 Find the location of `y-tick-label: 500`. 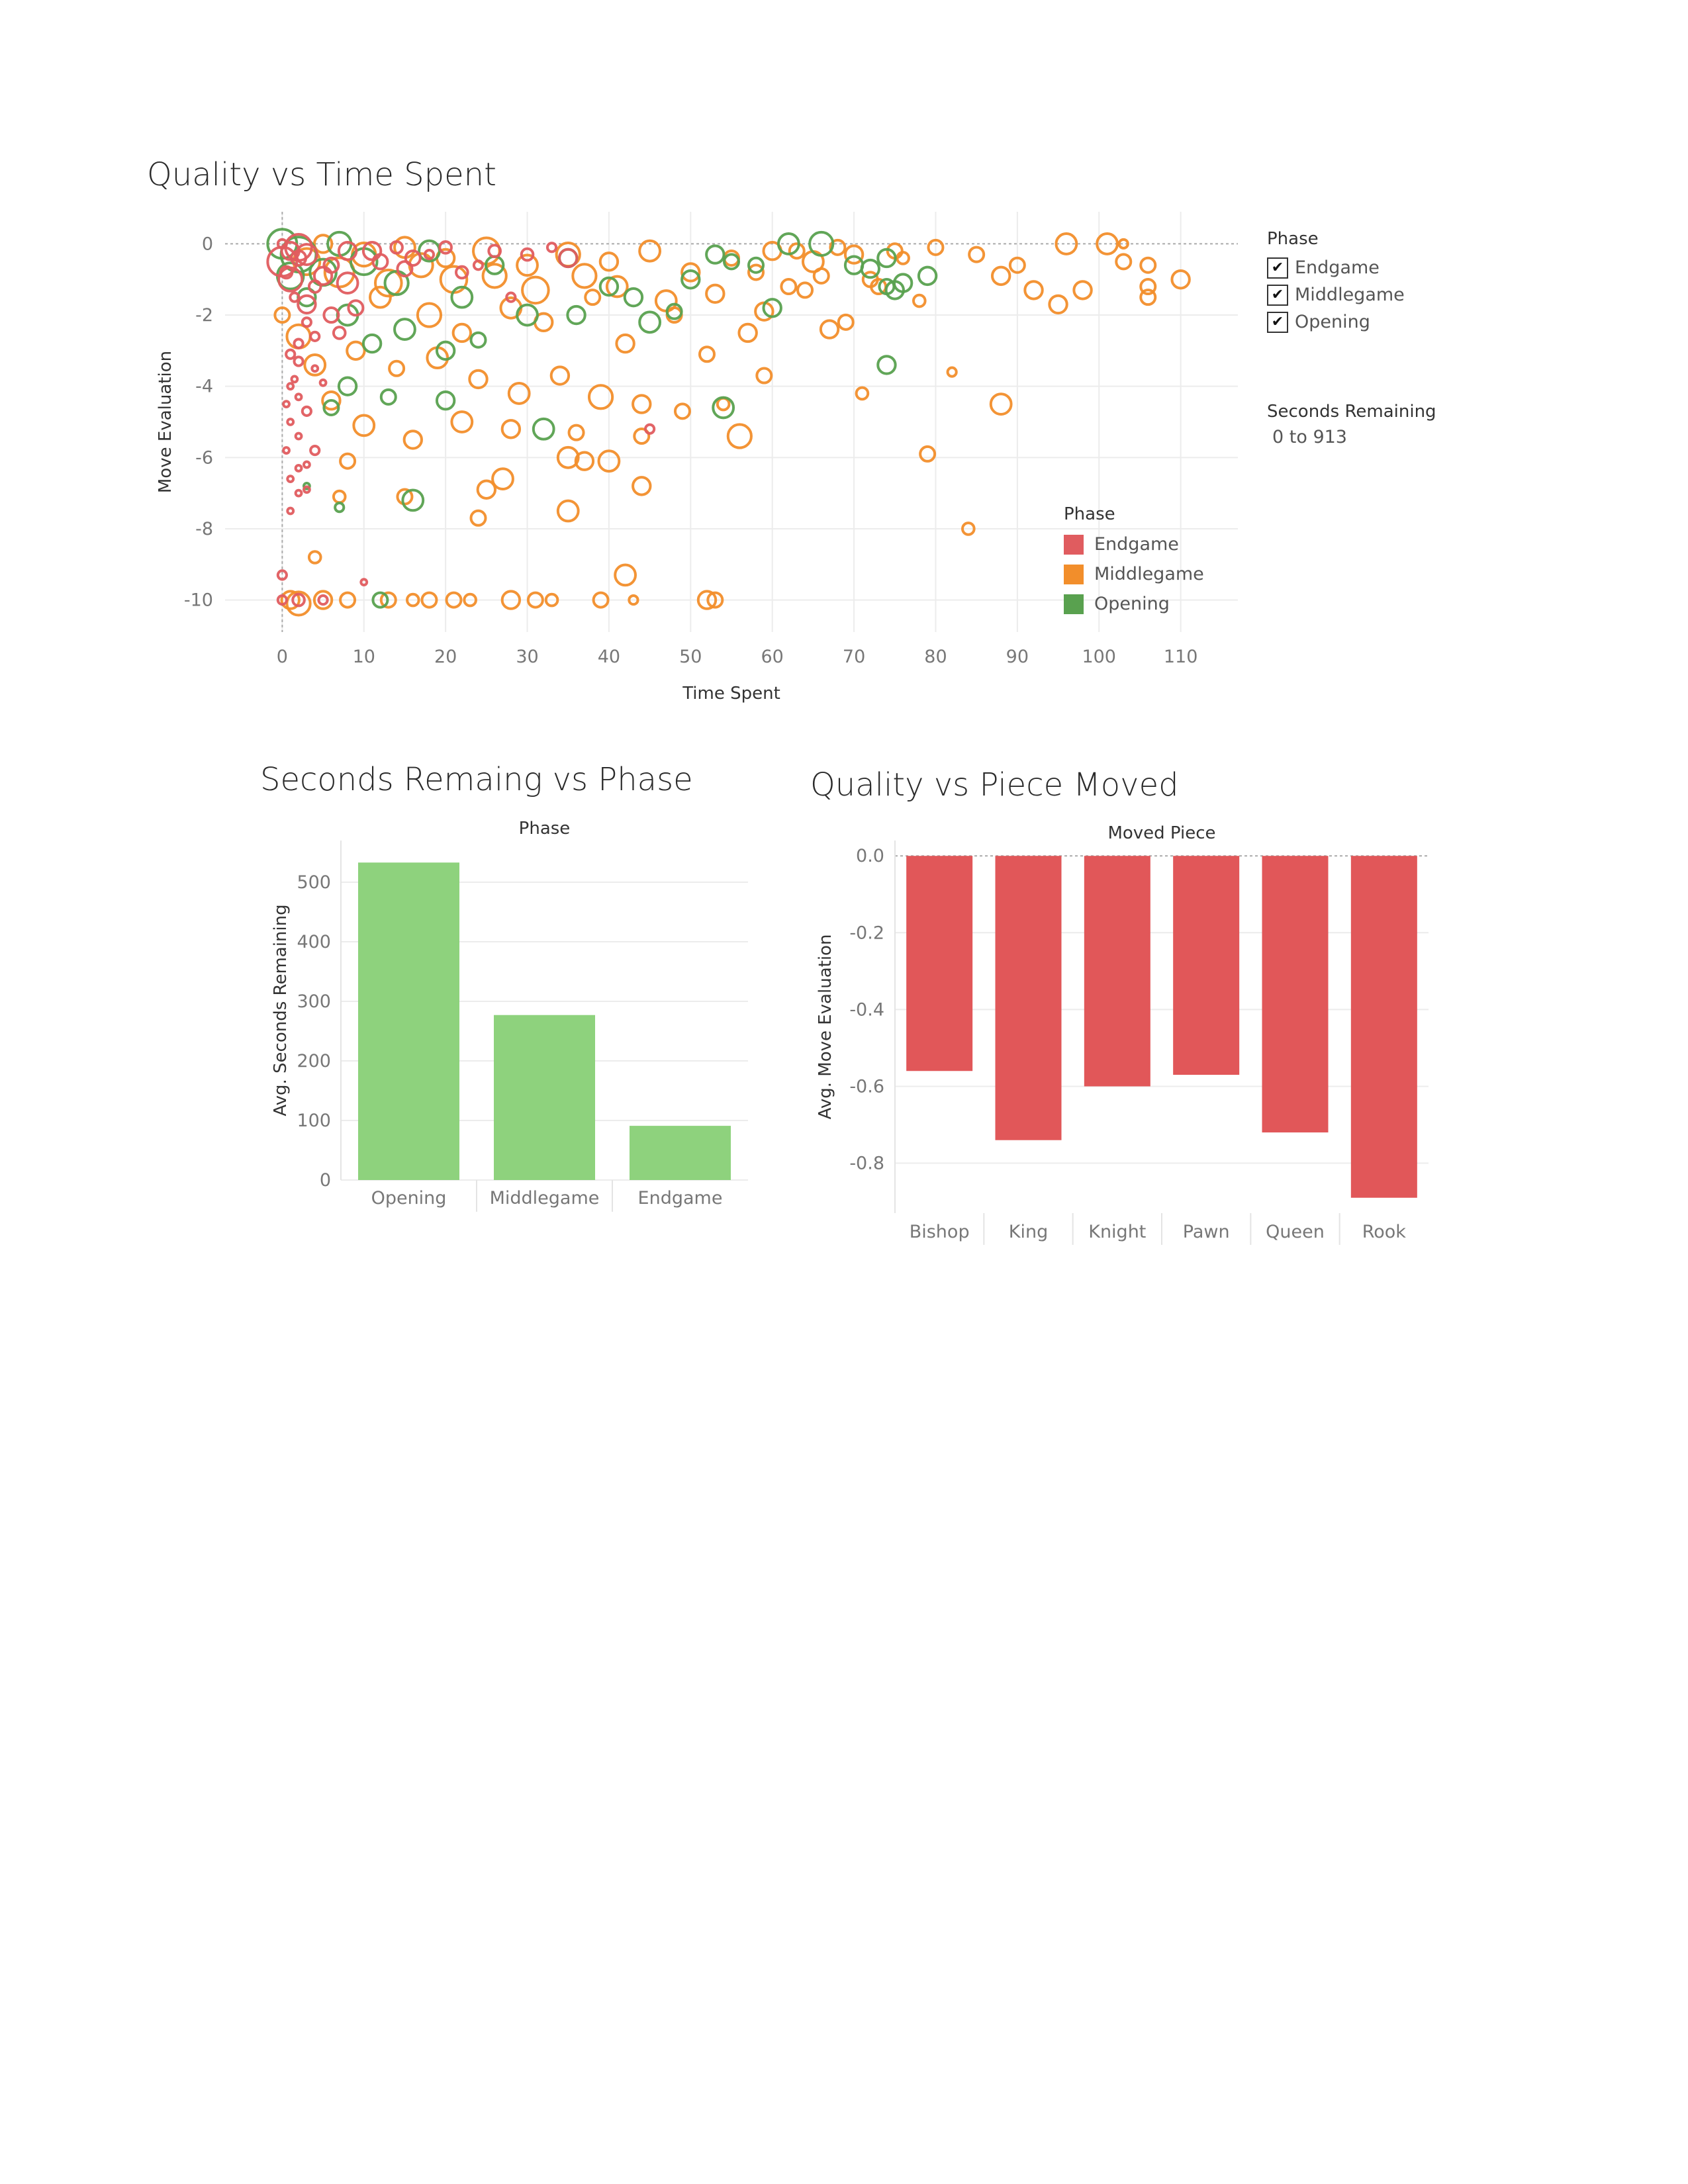

y-tick-label: 500 is located at coordinates (314, 883).